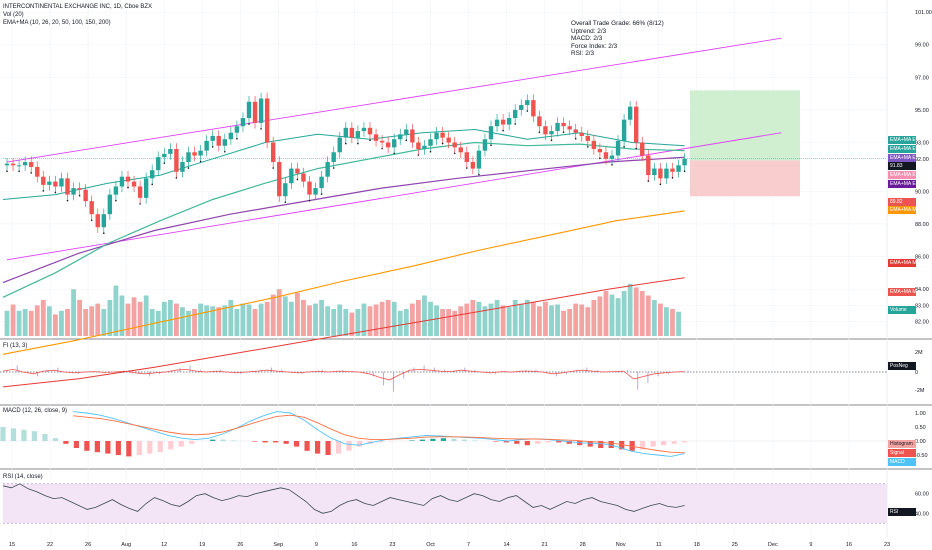 Image resolution: width=932 pixels, height=550 pixels. Describe the element at coordinates (745, 125) in the screenshot. I see `trade-target-zone` at that location.